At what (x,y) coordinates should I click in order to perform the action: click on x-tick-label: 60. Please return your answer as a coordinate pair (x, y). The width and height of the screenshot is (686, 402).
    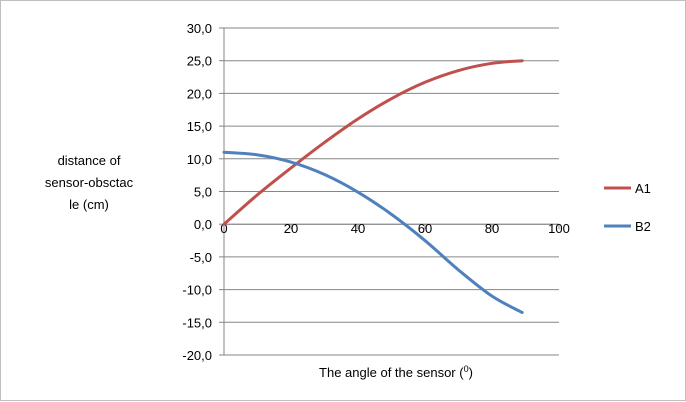
    Looking at the image, I should click on (425, 228).